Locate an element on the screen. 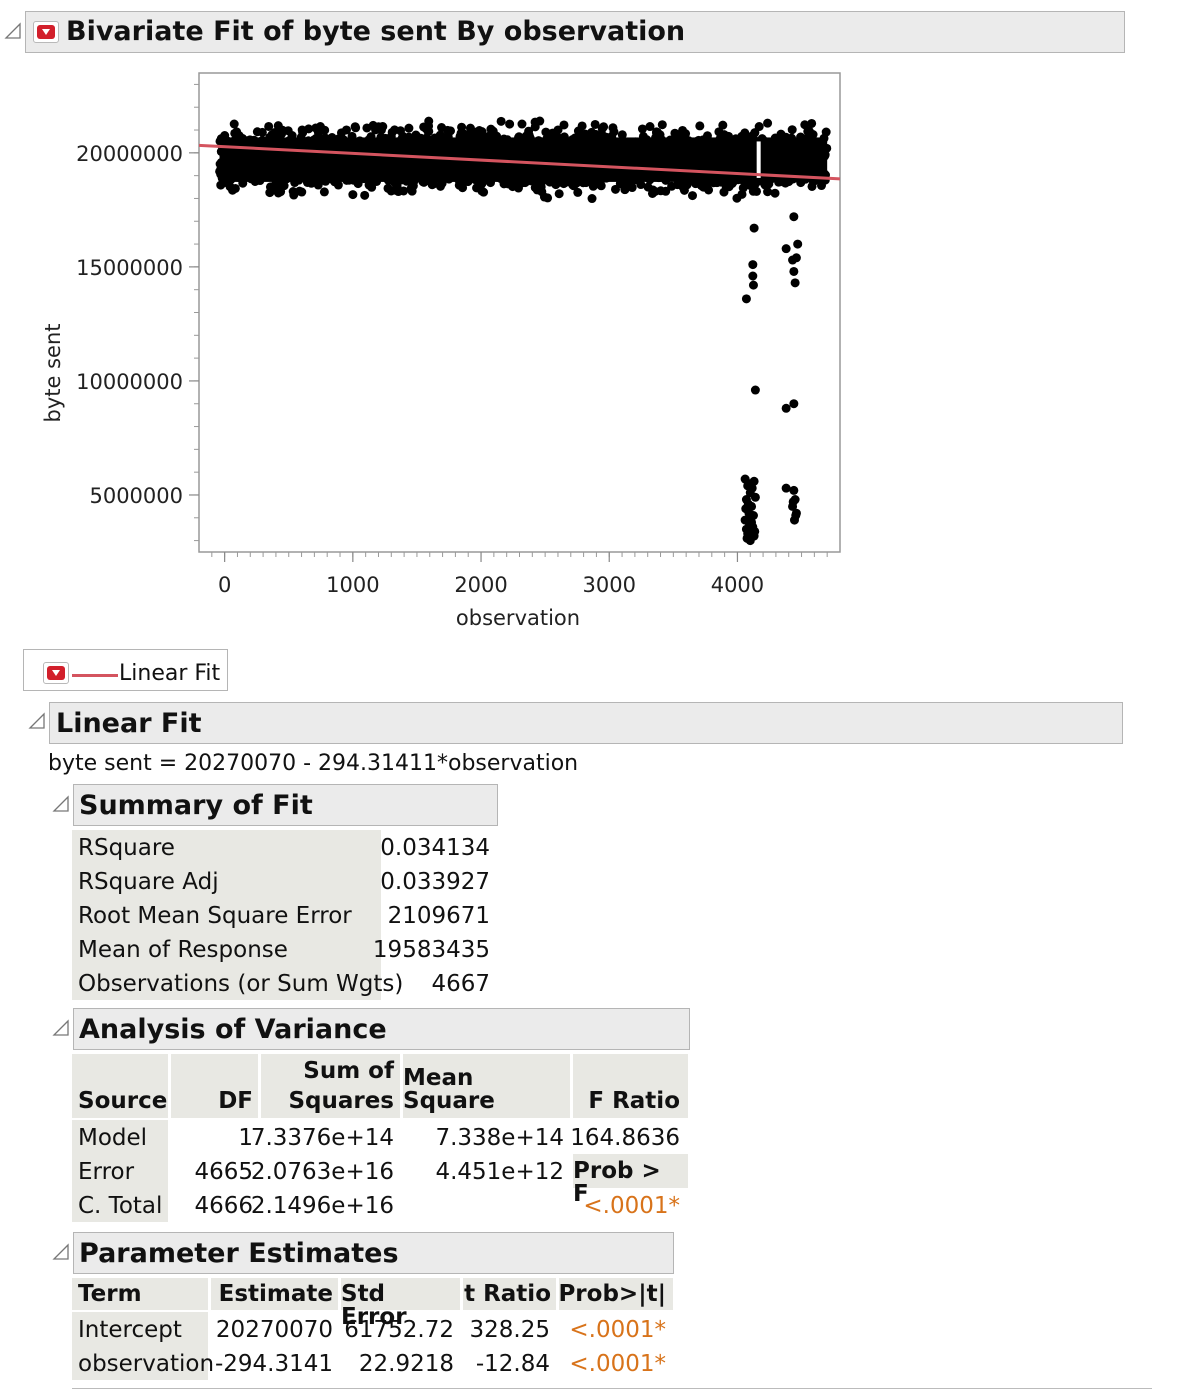 This screenshot has width=1182, height=1392. linear-fit-header is located at coordinates (586, 723).